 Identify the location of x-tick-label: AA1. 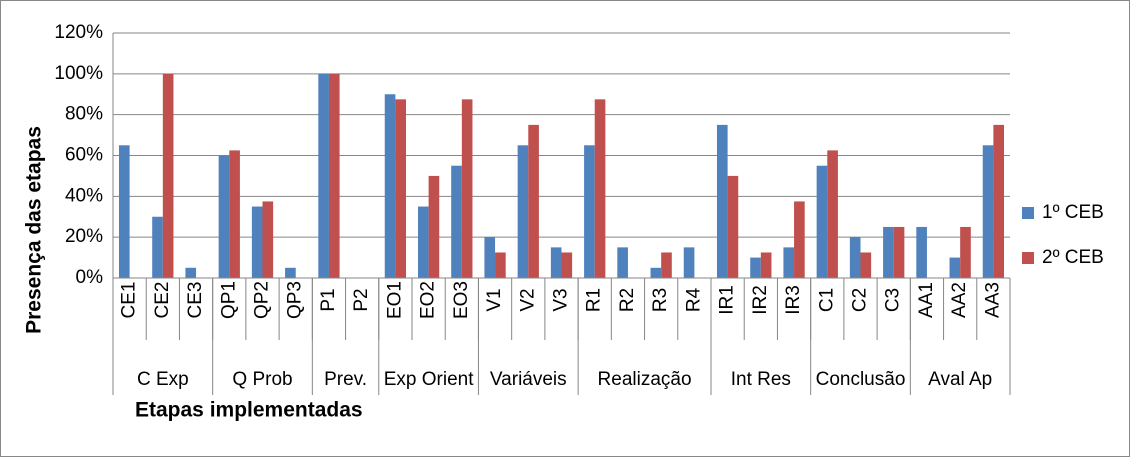
(926, 300).